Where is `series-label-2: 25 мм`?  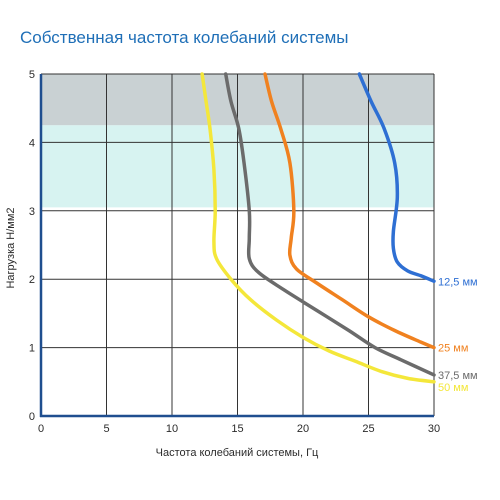
series-label-2: 25 мм is located at coordinates (453, 349).